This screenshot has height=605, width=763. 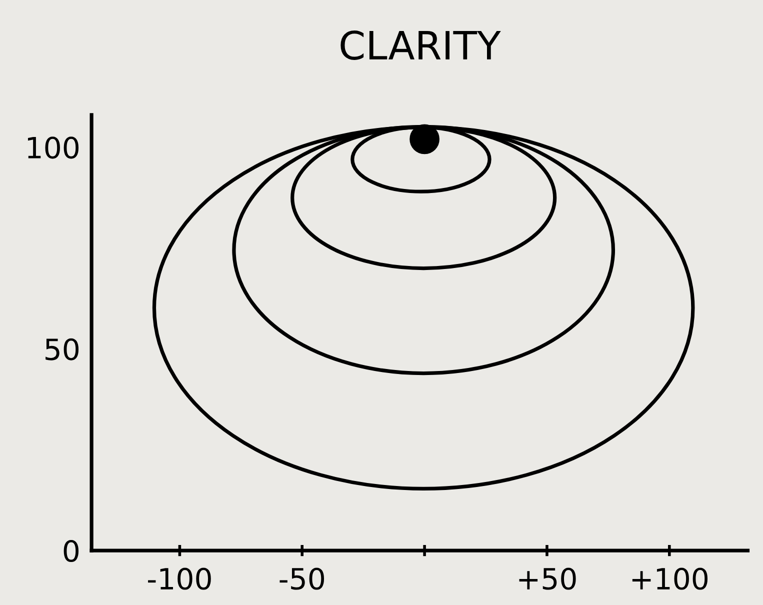 What do you see at coordinates (62, 349) in the screenshot?
I see `y-tick-label: 50` at bounding box center [62, 349].